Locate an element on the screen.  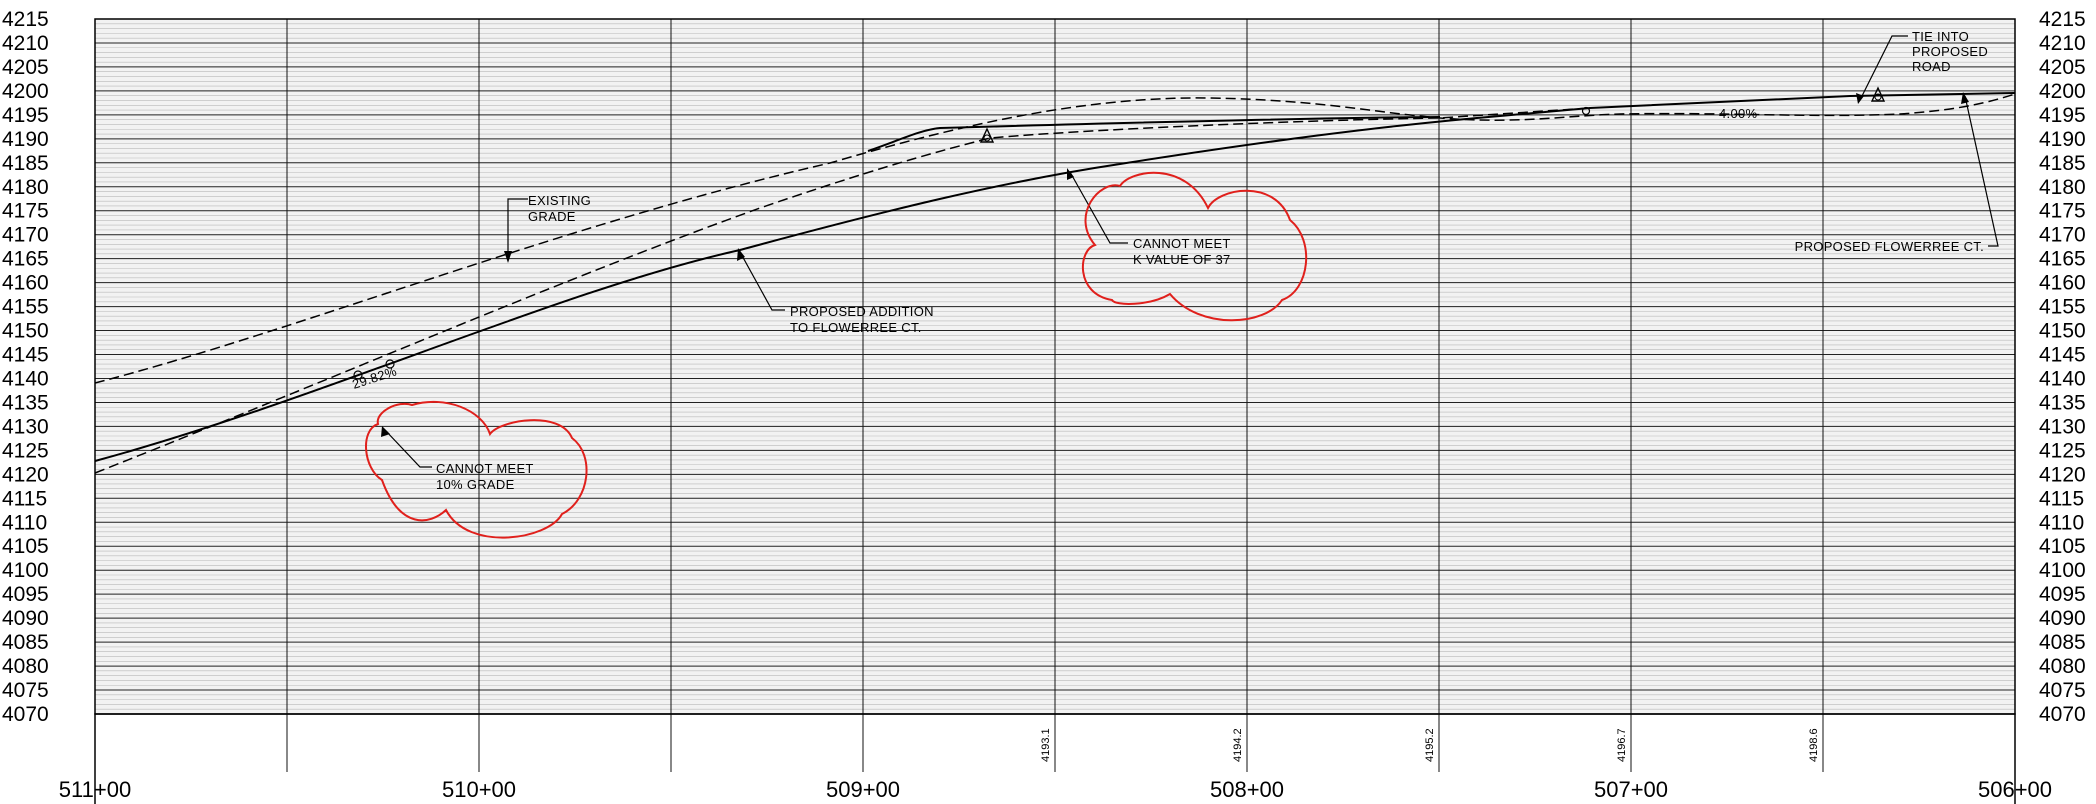
proposed-addition-label-line1: PROPOSED ADDITION is located at coordinates (862, 311).